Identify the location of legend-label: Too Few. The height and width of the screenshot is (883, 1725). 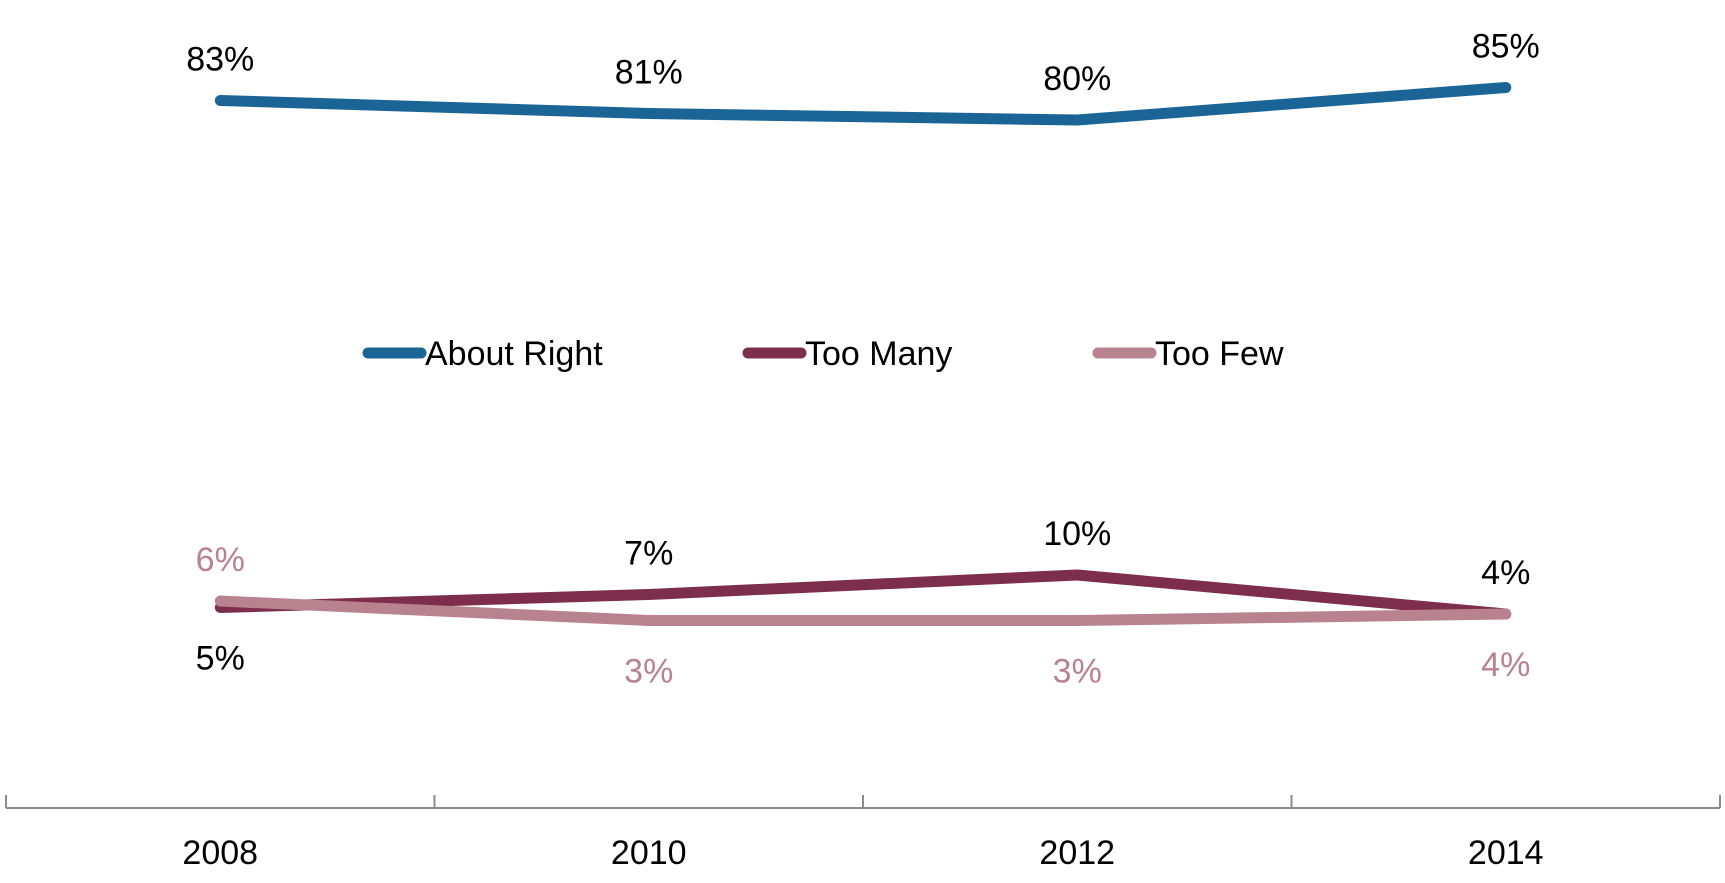
(1219, 354).